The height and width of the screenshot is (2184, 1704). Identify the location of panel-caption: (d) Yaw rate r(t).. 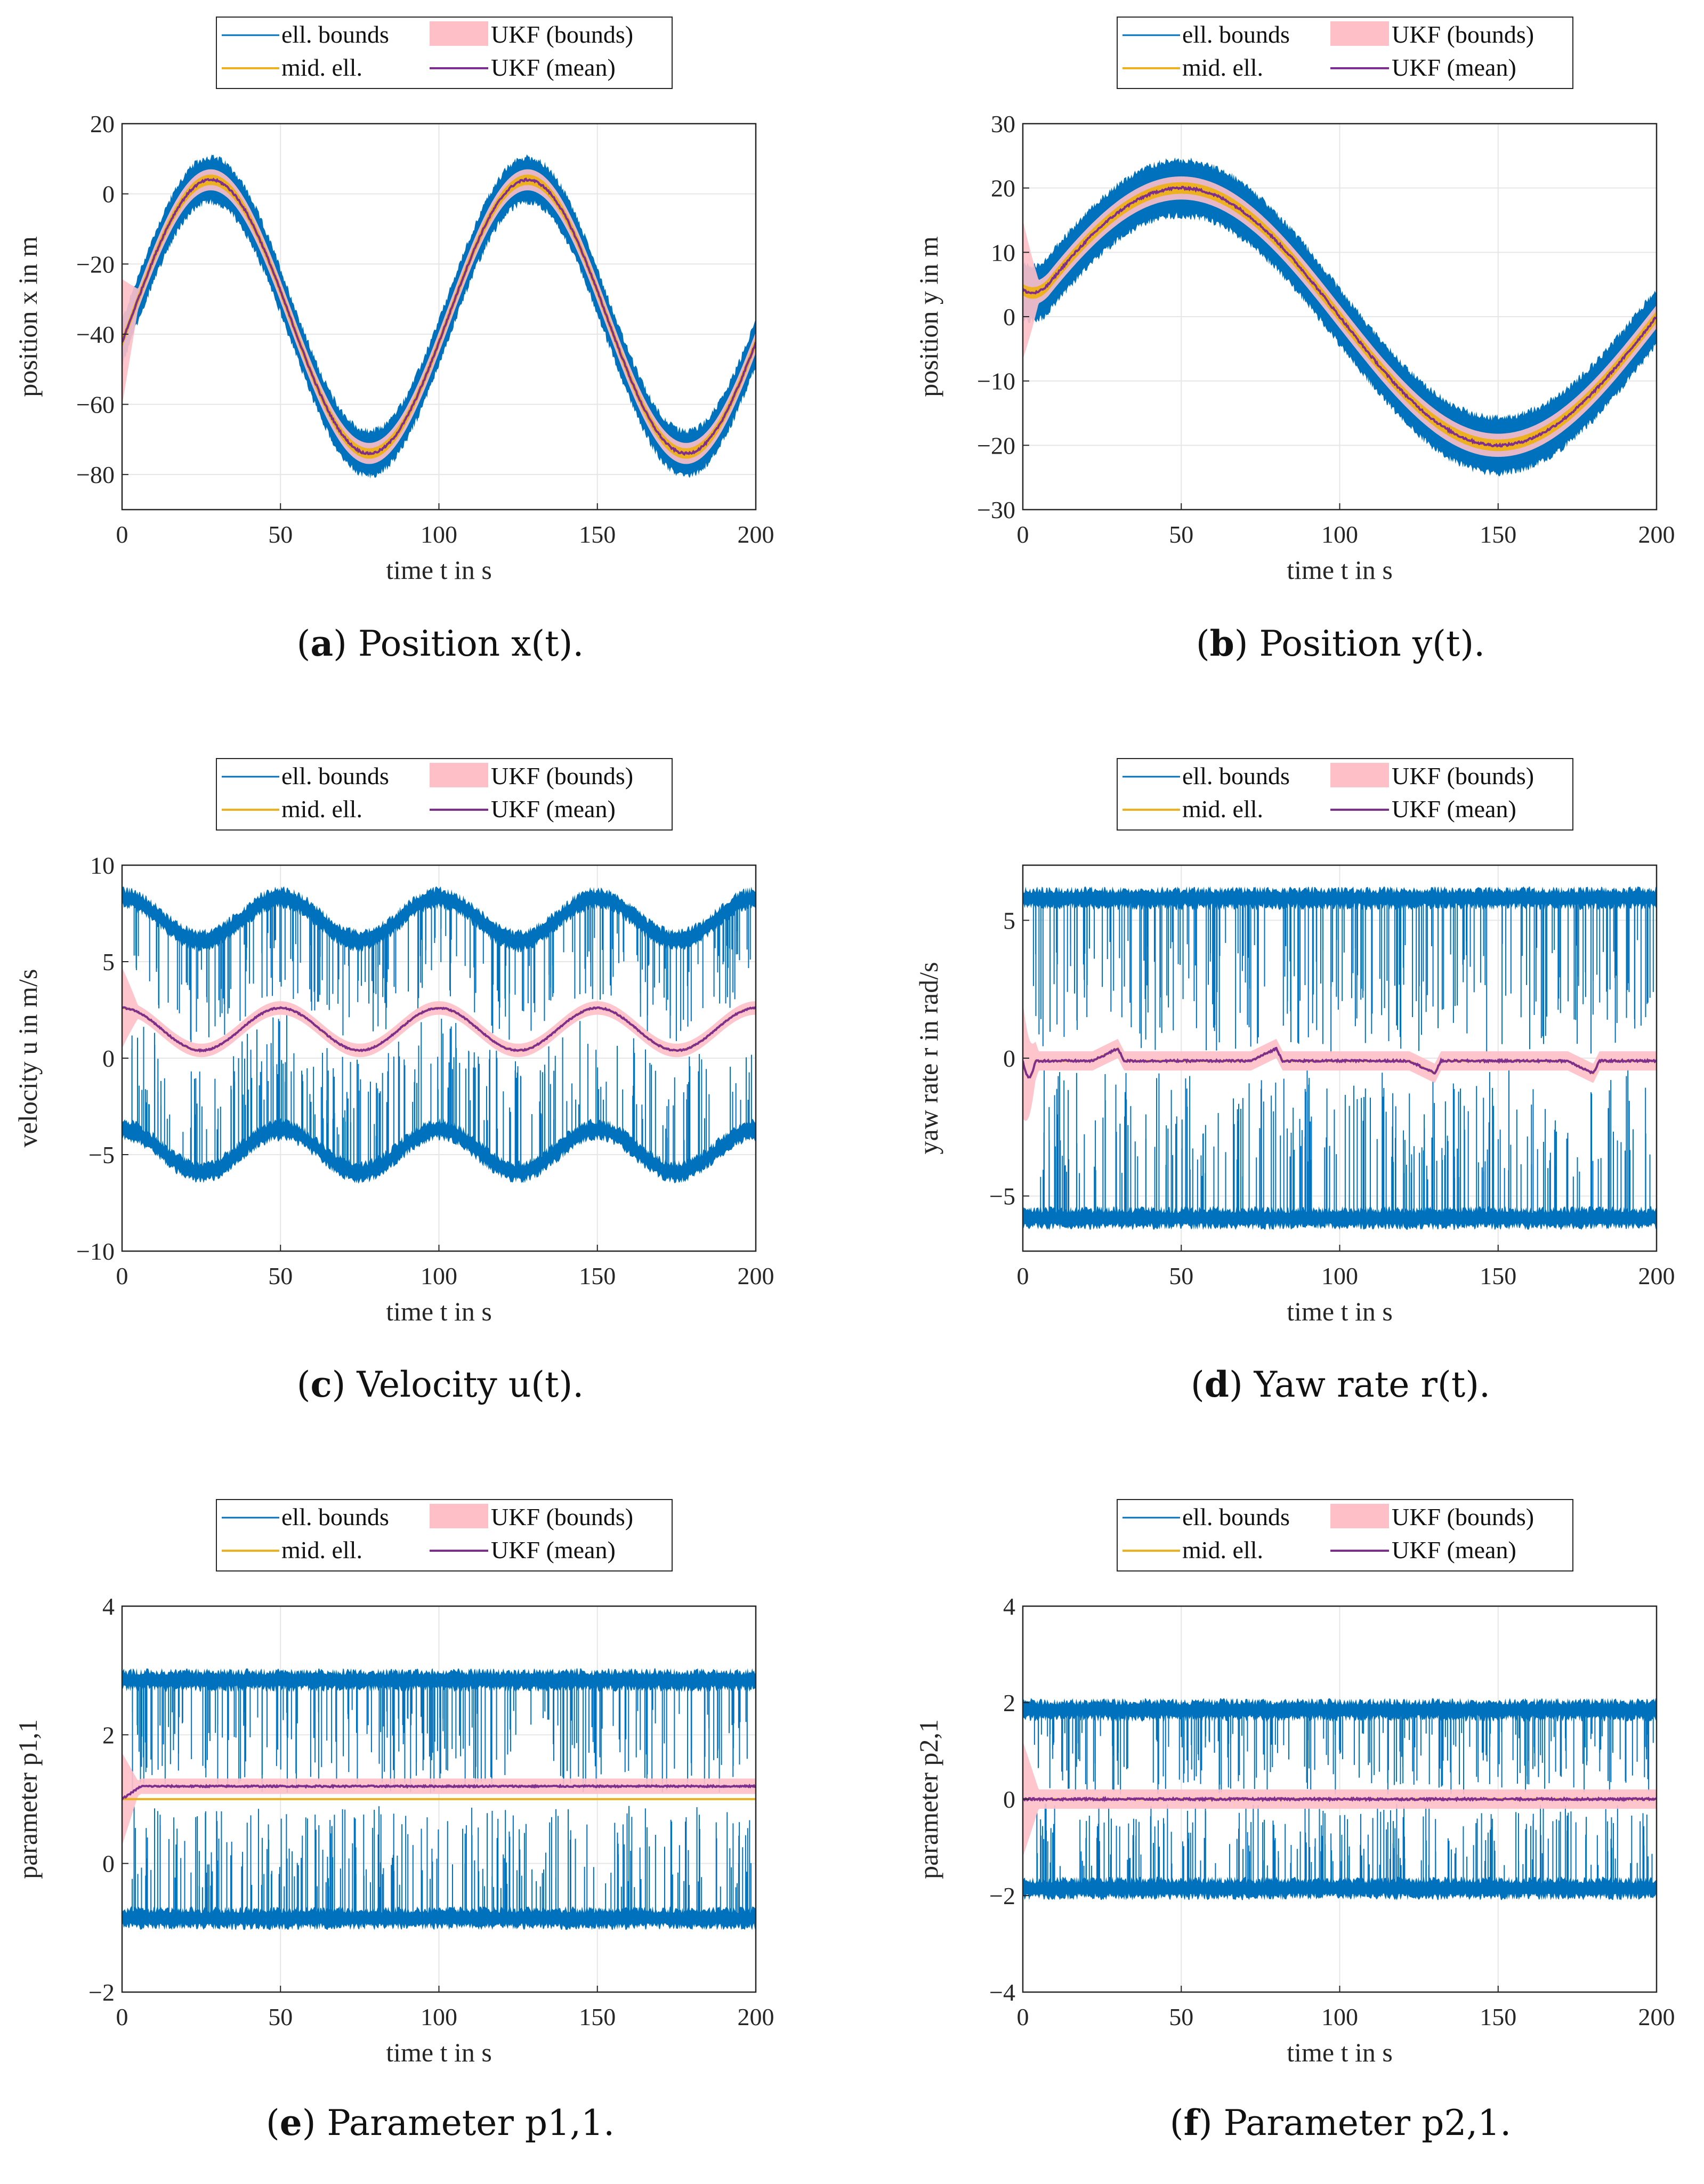
(1340, 1384).